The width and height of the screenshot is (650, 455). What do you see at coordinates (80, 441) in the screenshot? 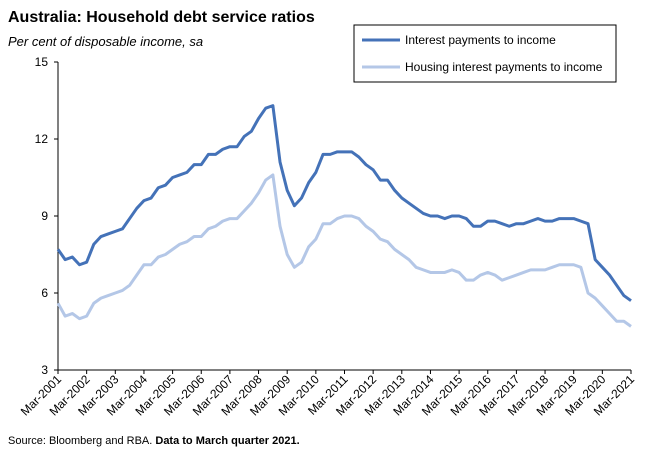
I see `source: Source: Bloomberg and RBA.` at bounding box center [80, 441].